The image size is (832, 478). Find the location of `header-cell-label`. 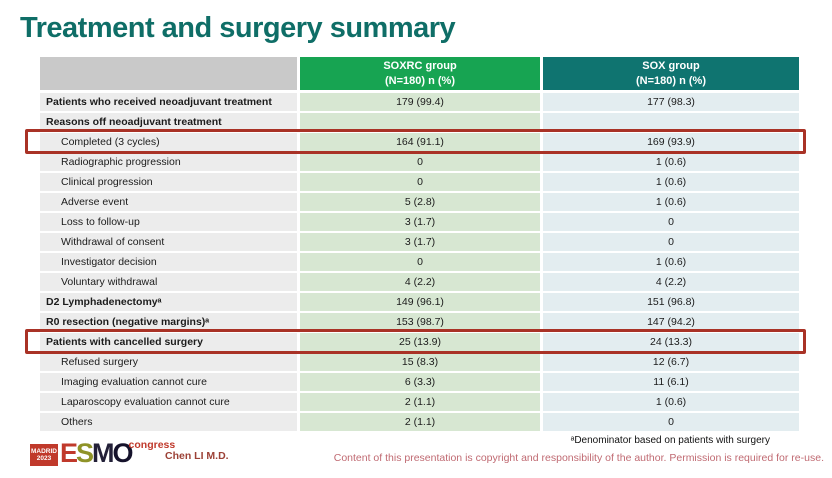

header-cell-label is located at coordinates (168, 73).